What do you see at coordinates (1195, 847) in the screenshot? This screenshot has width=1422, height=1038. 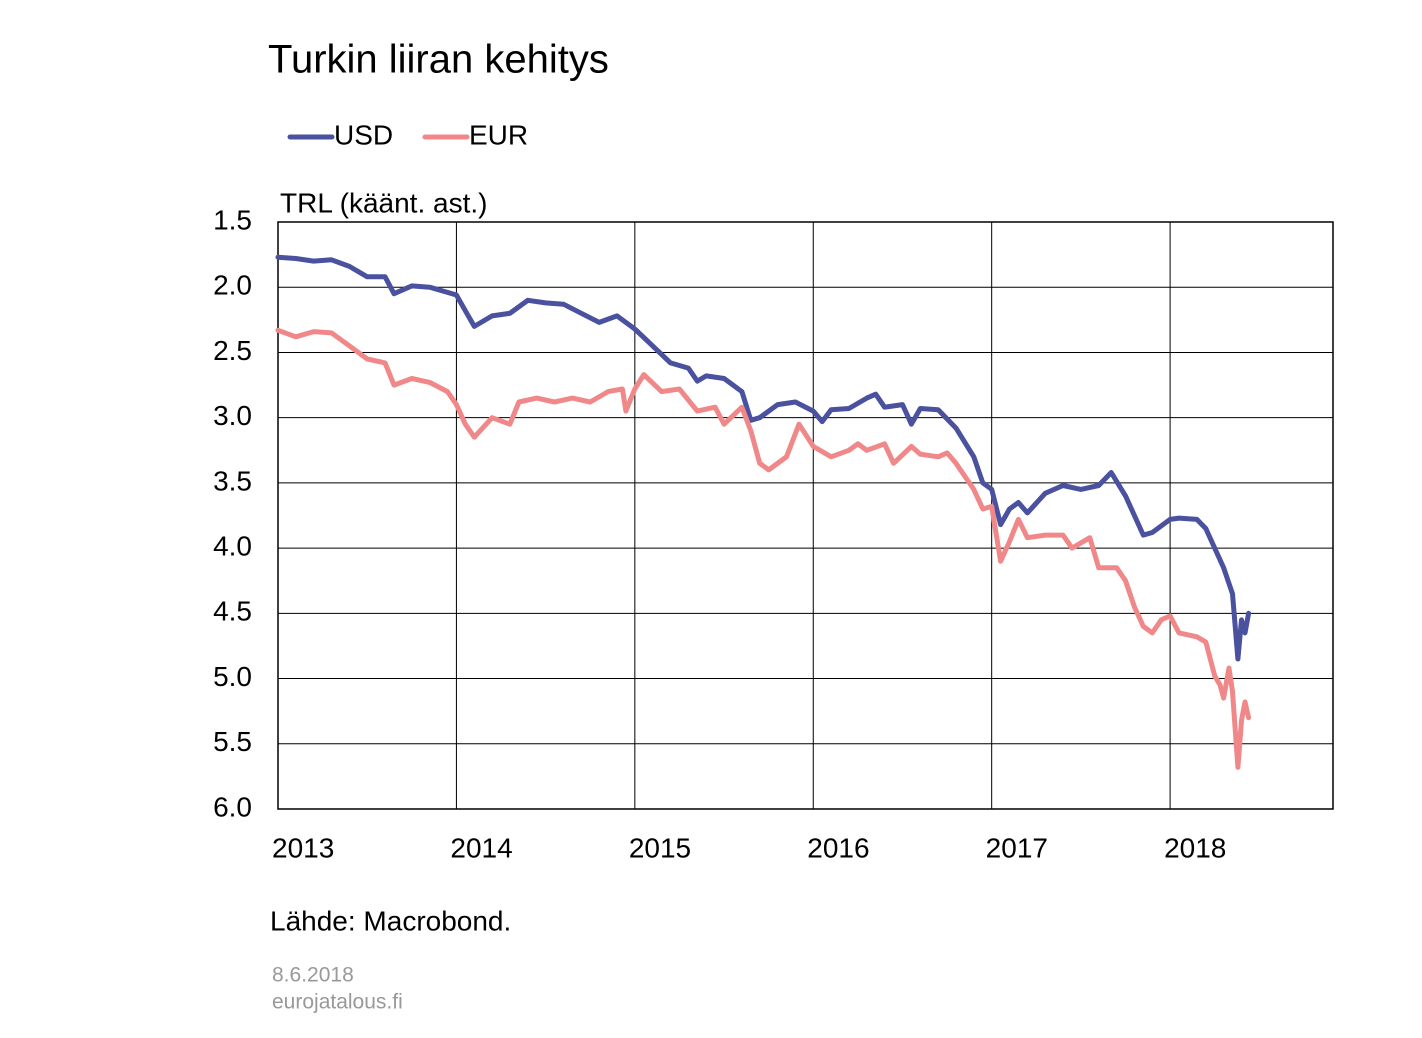 I see `x-tick-label: 2018` at bounding box center [1195, 847].